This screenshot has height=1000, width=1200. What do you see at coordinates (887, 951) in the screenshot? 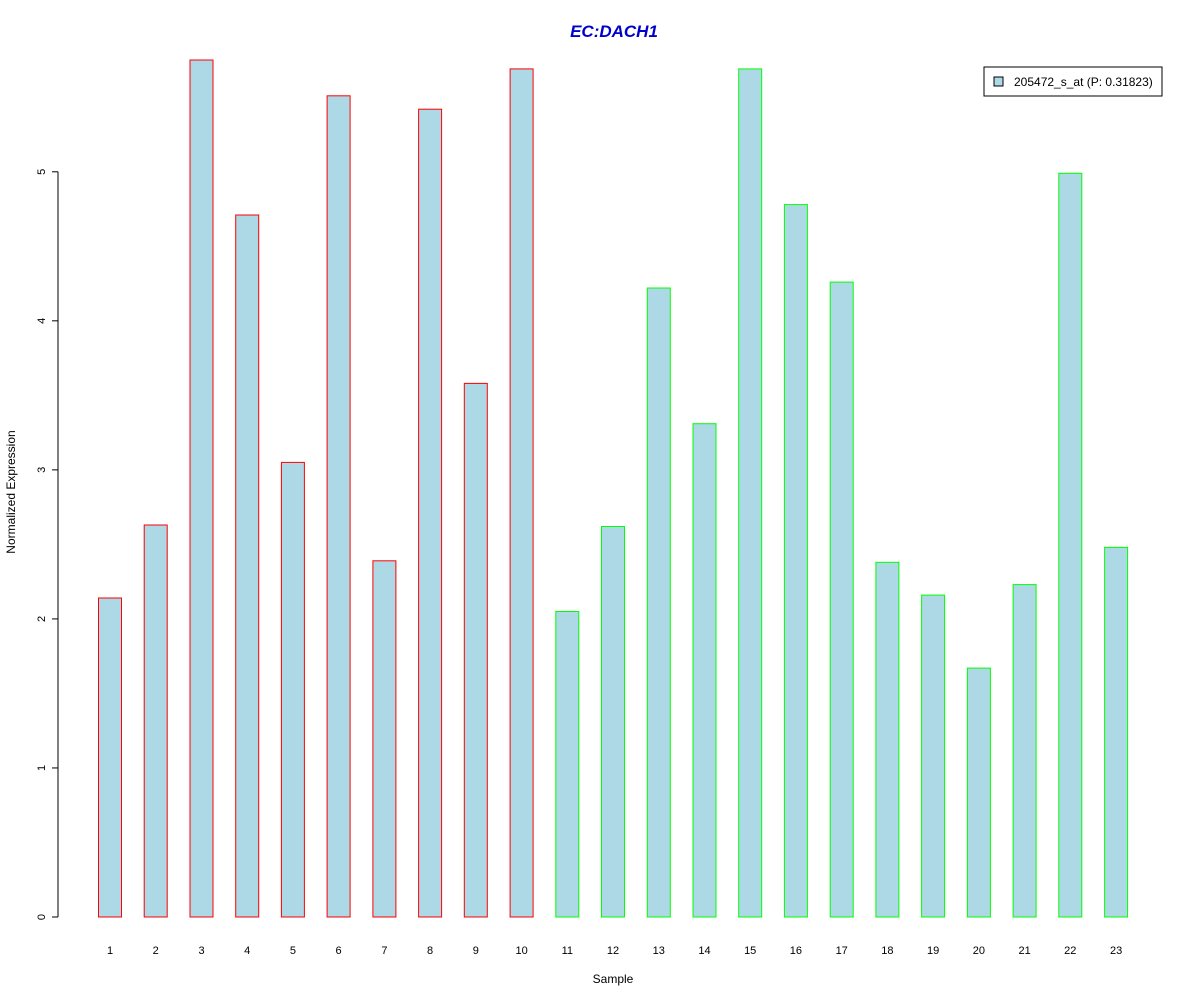
I see `x-tick-label: 18` at bounding box center [887, 951].